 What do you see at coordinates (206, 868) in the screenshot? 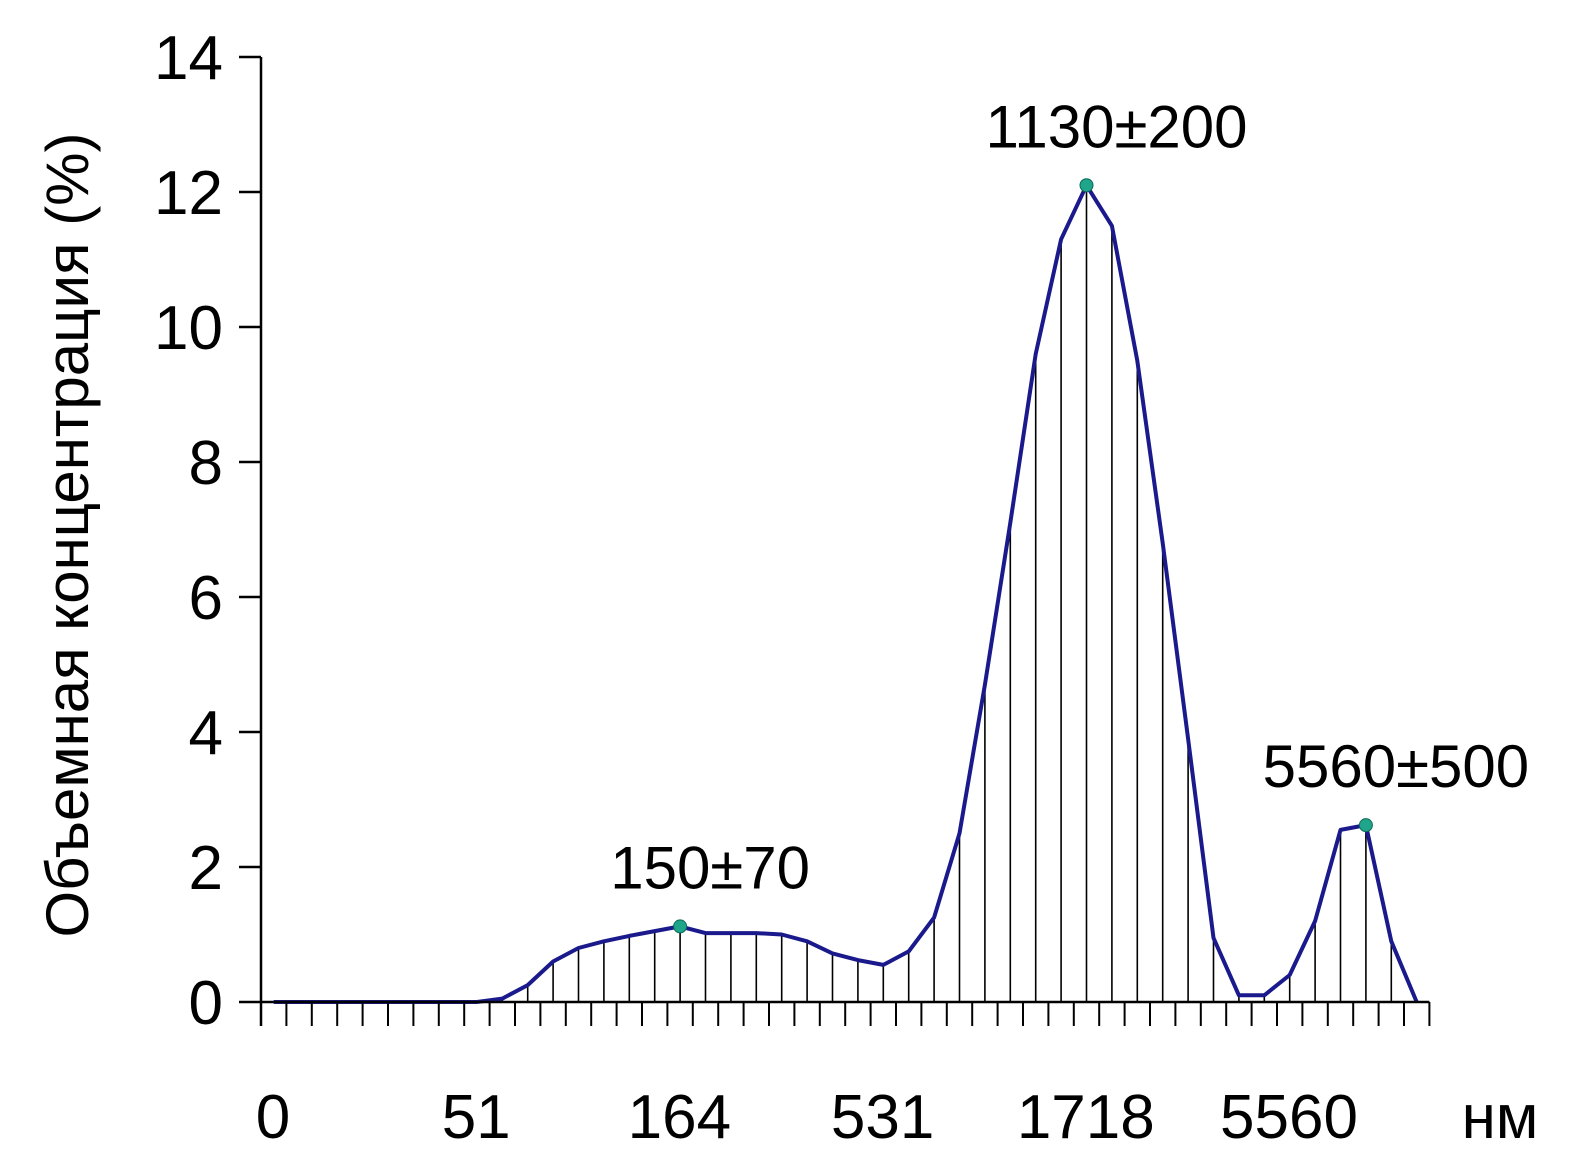
I see `y-tick-label: 2` at bounding box center [206, 868].